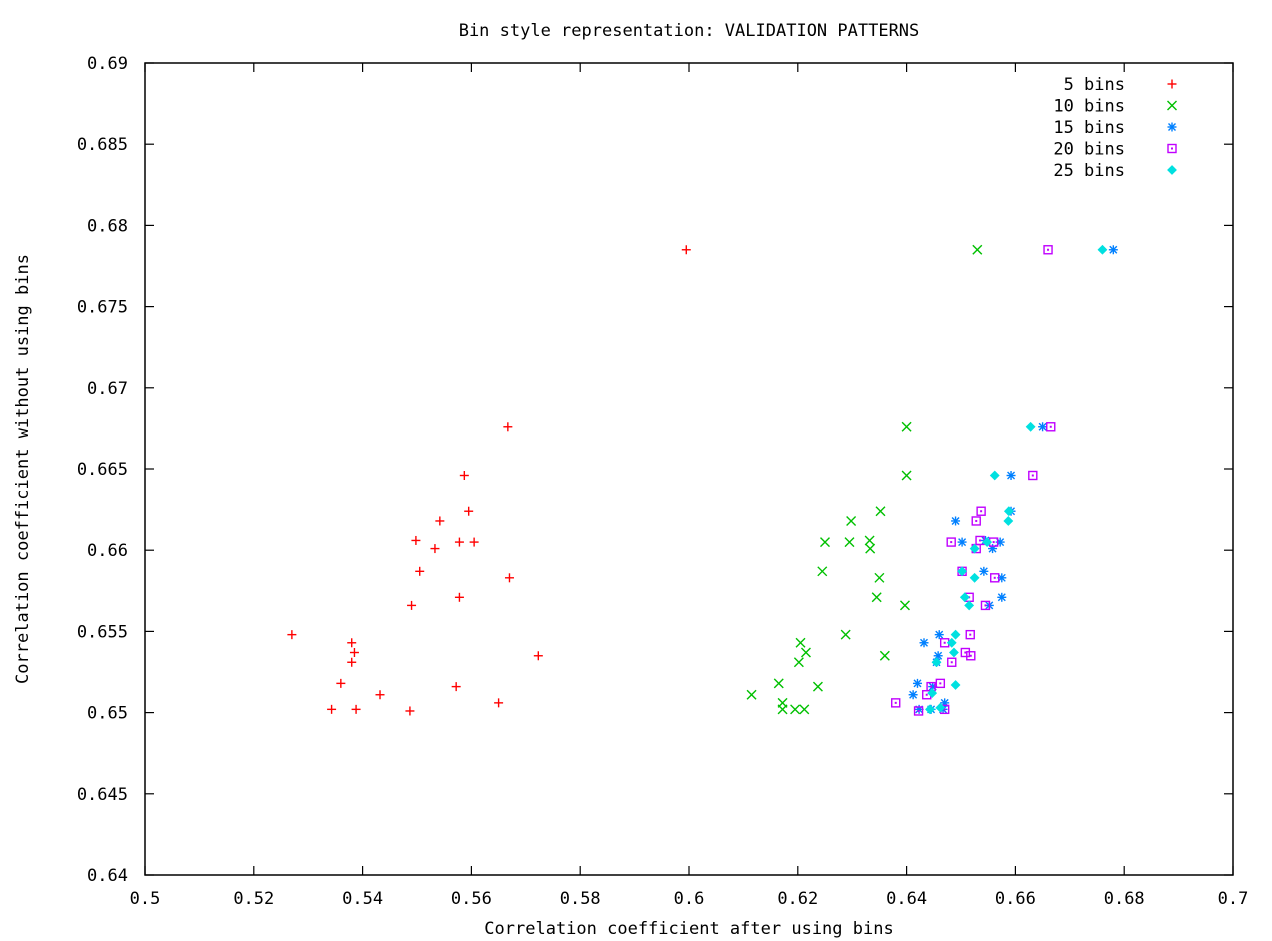  Describe the element at coordinates (102, 795) in the screenshot. I see `y-tick-label: 0.645` at that location.